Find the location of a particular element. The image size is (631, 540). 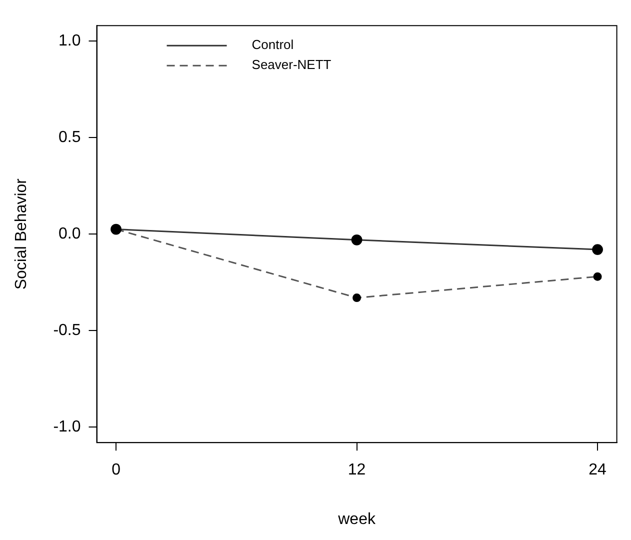

x-axis-title: week is located at coordinates (356, 519).